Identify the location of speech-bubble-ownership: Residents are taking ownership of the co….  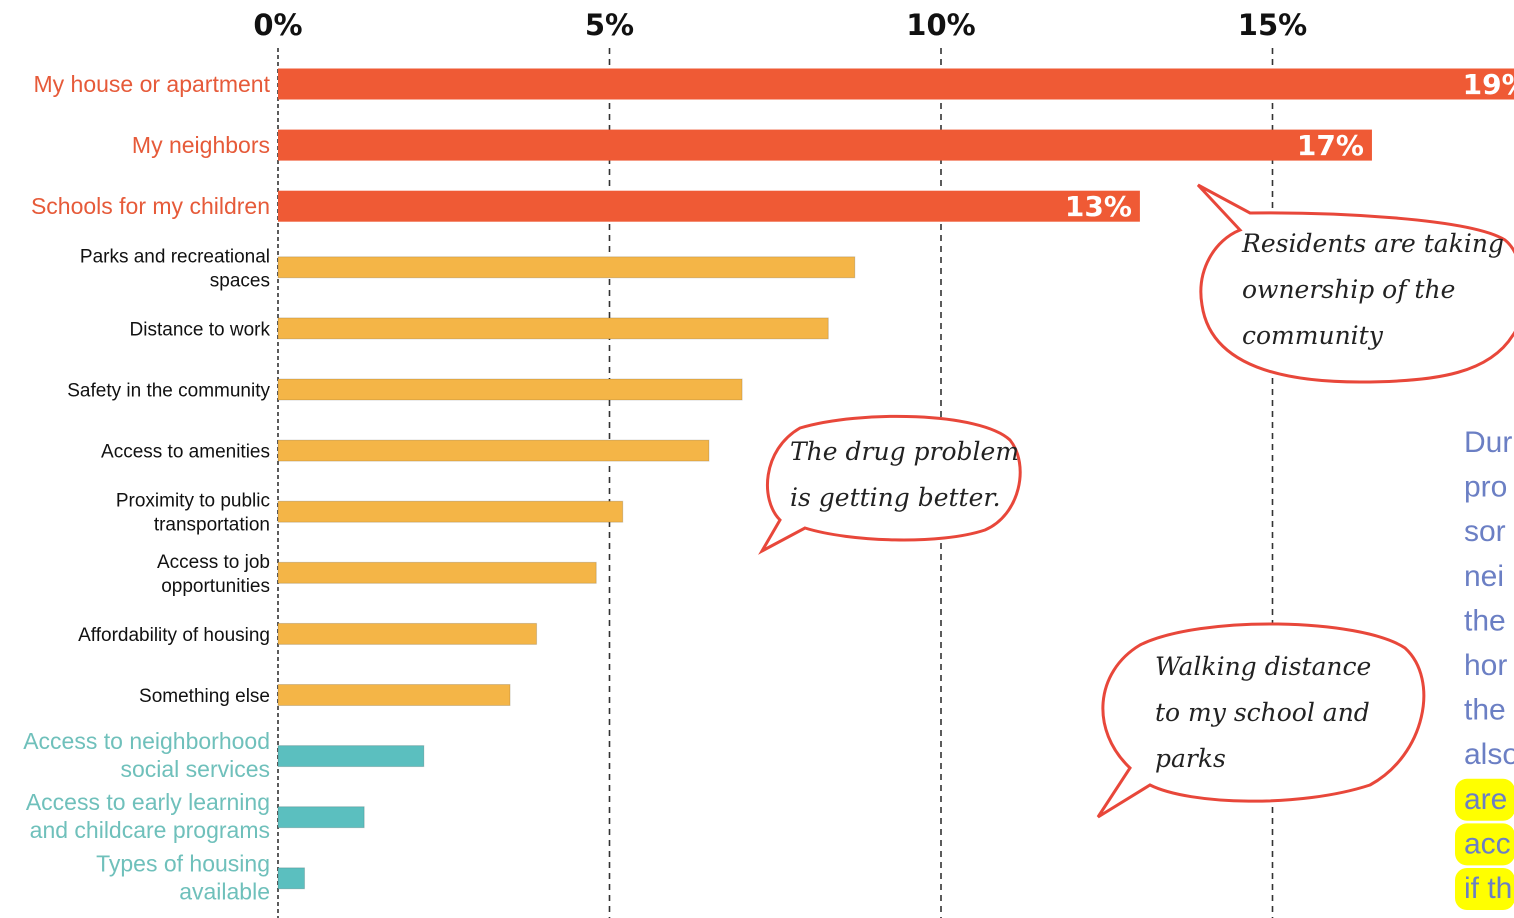
(1355, 283).